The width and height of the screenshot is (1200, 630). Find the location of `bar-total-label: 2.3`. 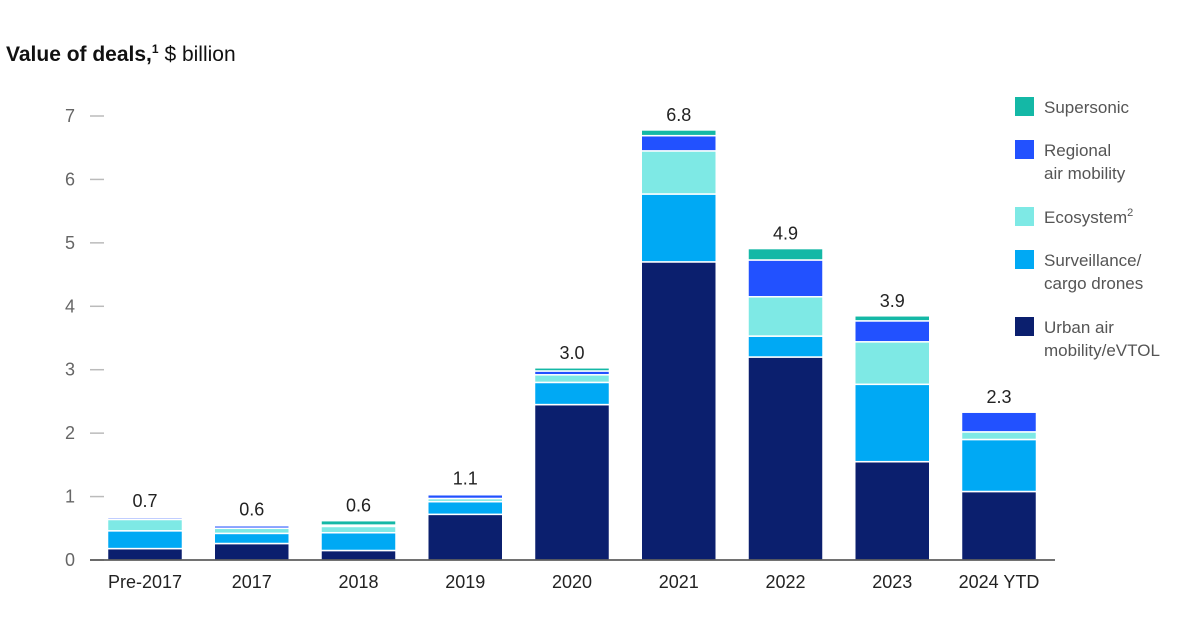

bar-total-label: 2.3 is located at coordinates (998, 397).